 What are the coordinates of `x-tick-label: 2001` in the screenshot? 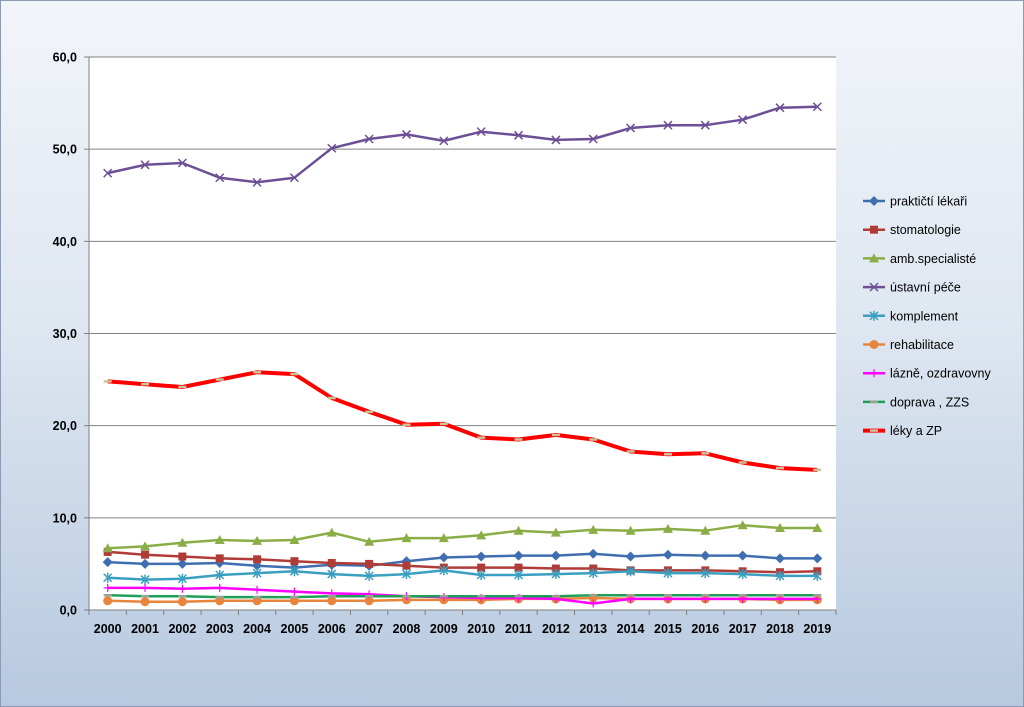 It's located at (145, 629).